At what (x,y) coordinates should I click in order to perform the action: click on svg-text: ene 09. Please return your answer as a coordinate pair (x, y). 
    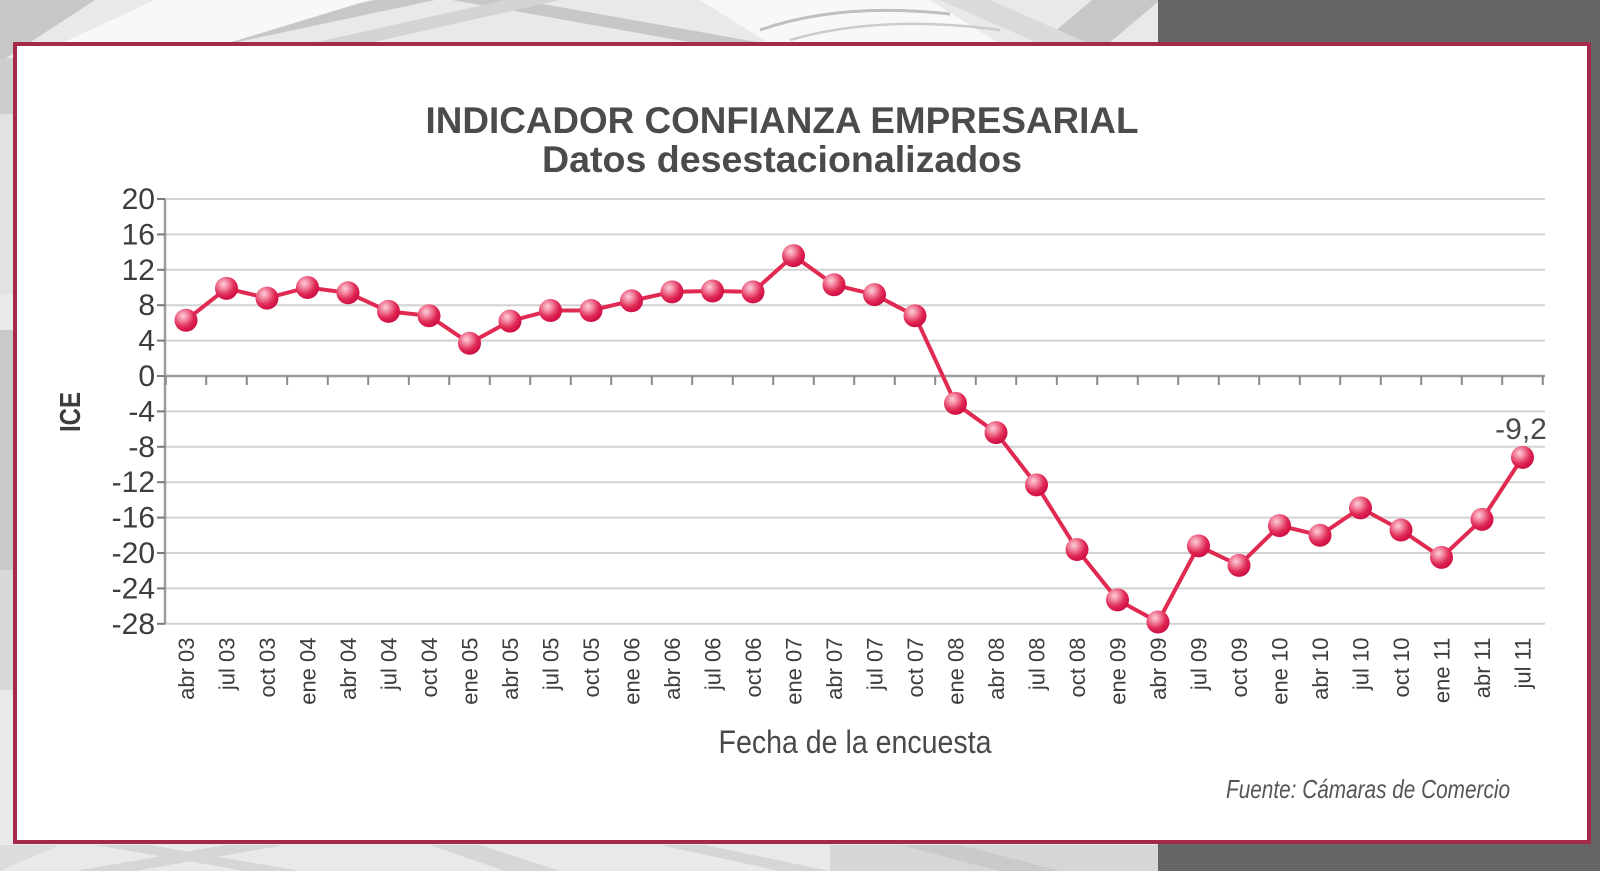
    Looking at the image, I should click on (1118, 671).